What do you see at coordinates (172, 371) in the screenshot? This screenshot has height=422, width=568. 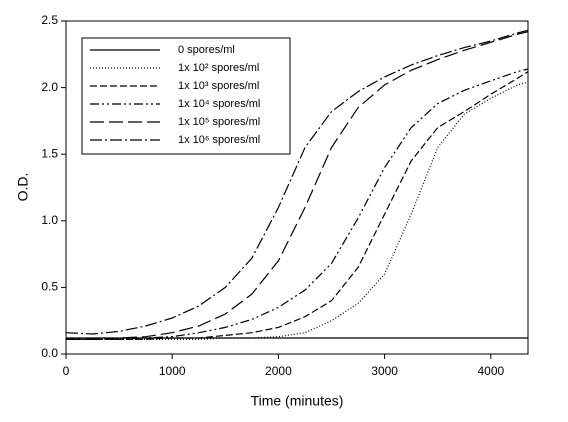 I see `x-tick-label: 1000` at bounding box center [172, 371].